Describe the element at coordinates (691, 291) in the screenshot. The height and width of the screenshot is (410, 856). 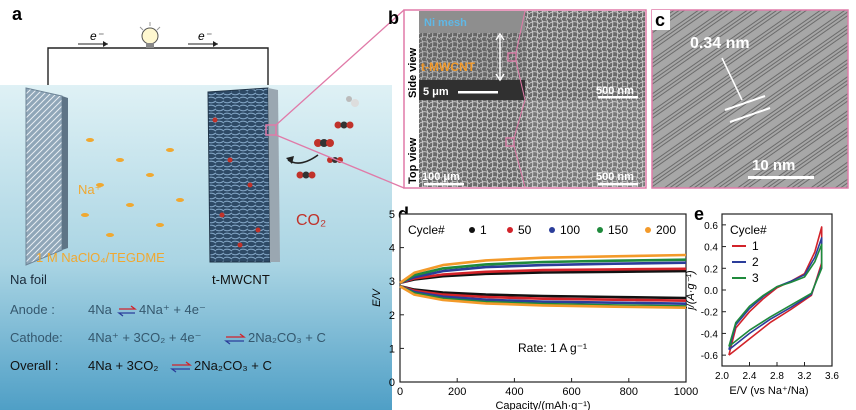
I see `y-axis-label: j/(A·g⁻¹)` at that location.